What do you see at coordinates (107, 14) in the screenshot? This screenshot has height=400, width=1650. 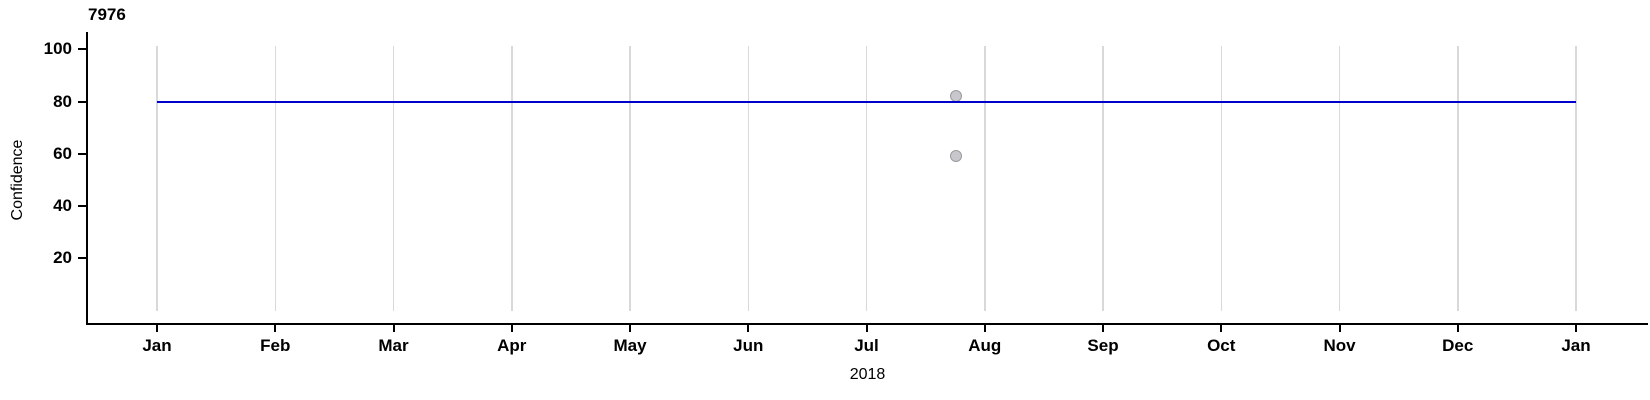 I see `chart-title: 7976` at bounding box center [107, 14].